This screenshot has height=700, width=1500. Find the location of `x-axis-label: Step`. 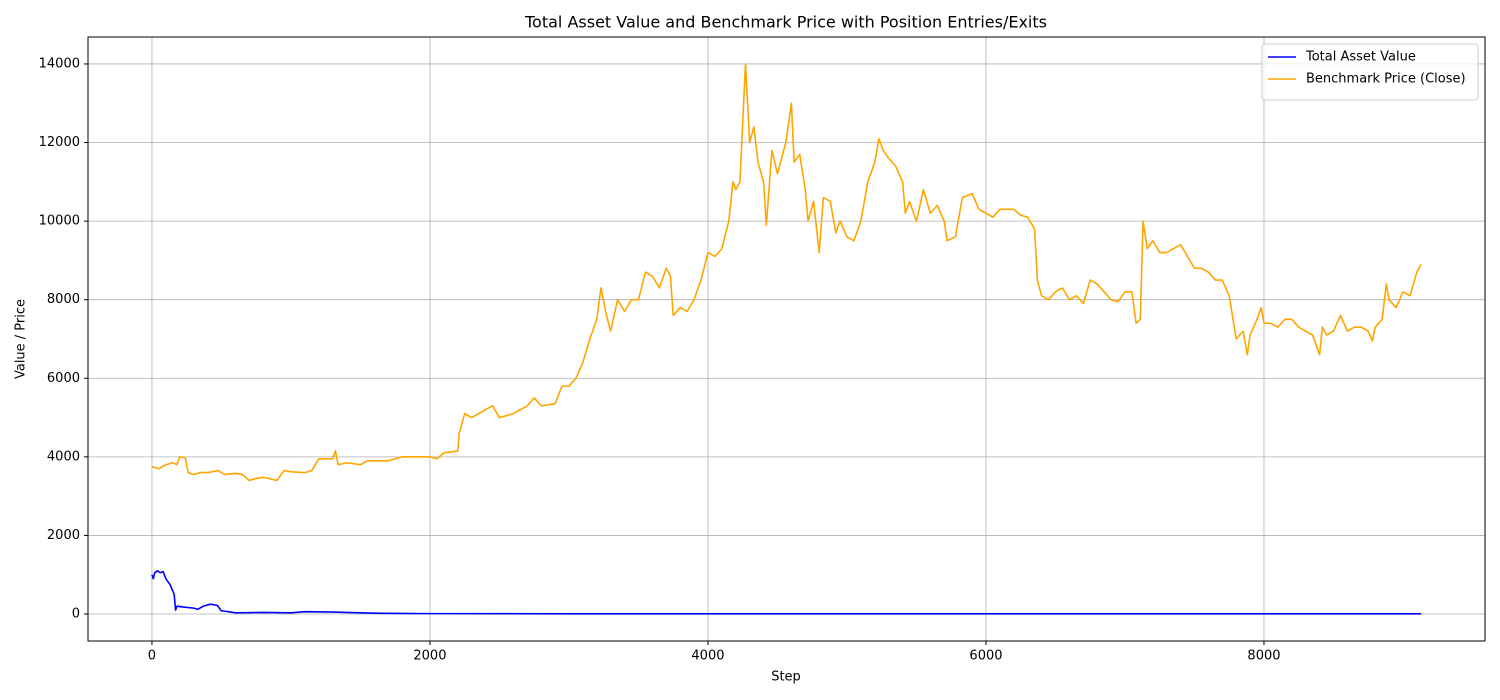

x-axis-label: Step is located at coordinates (786, 677).